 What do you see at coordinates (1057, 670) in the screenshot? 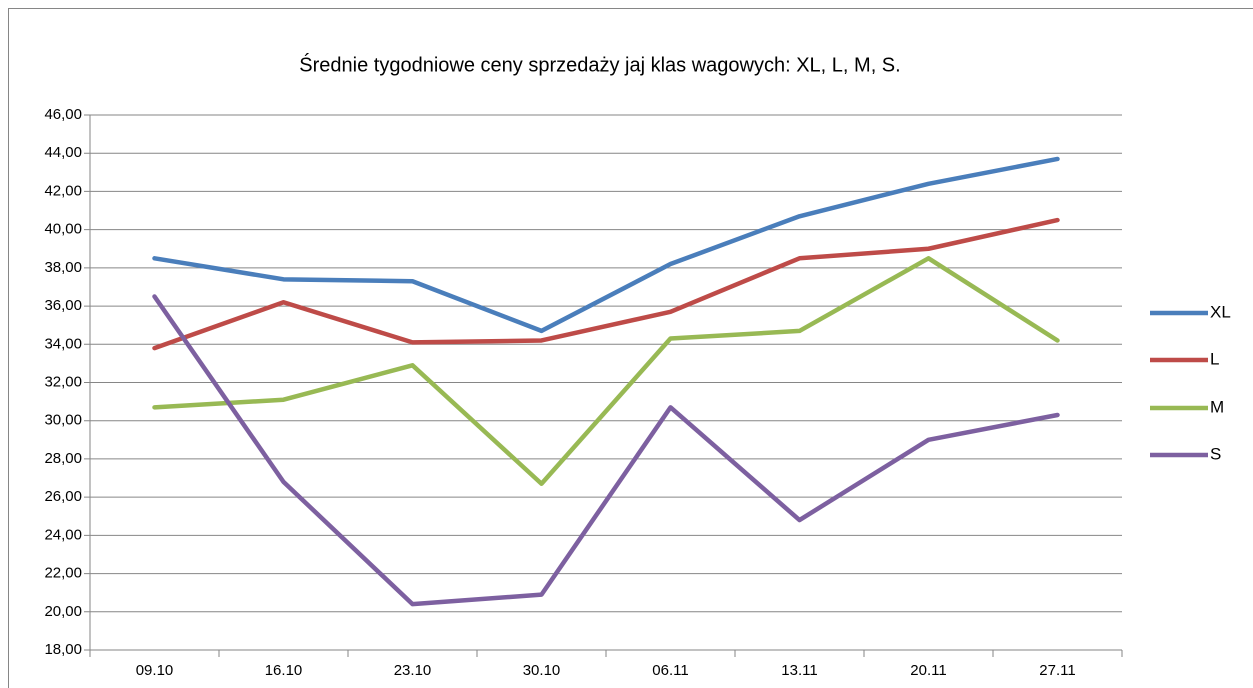
I see `x-tick-label: 27.11` at bounding box center [1057, 670].